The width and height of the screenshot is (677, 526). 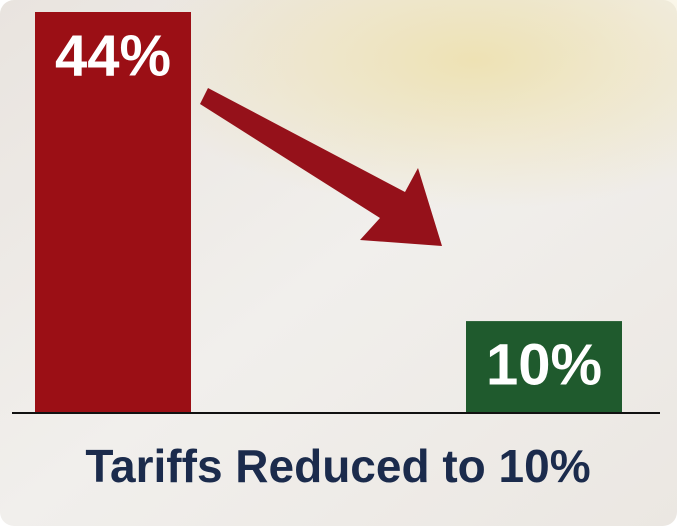 I want to click on value-label: 10%, so click(x=544, y=364).